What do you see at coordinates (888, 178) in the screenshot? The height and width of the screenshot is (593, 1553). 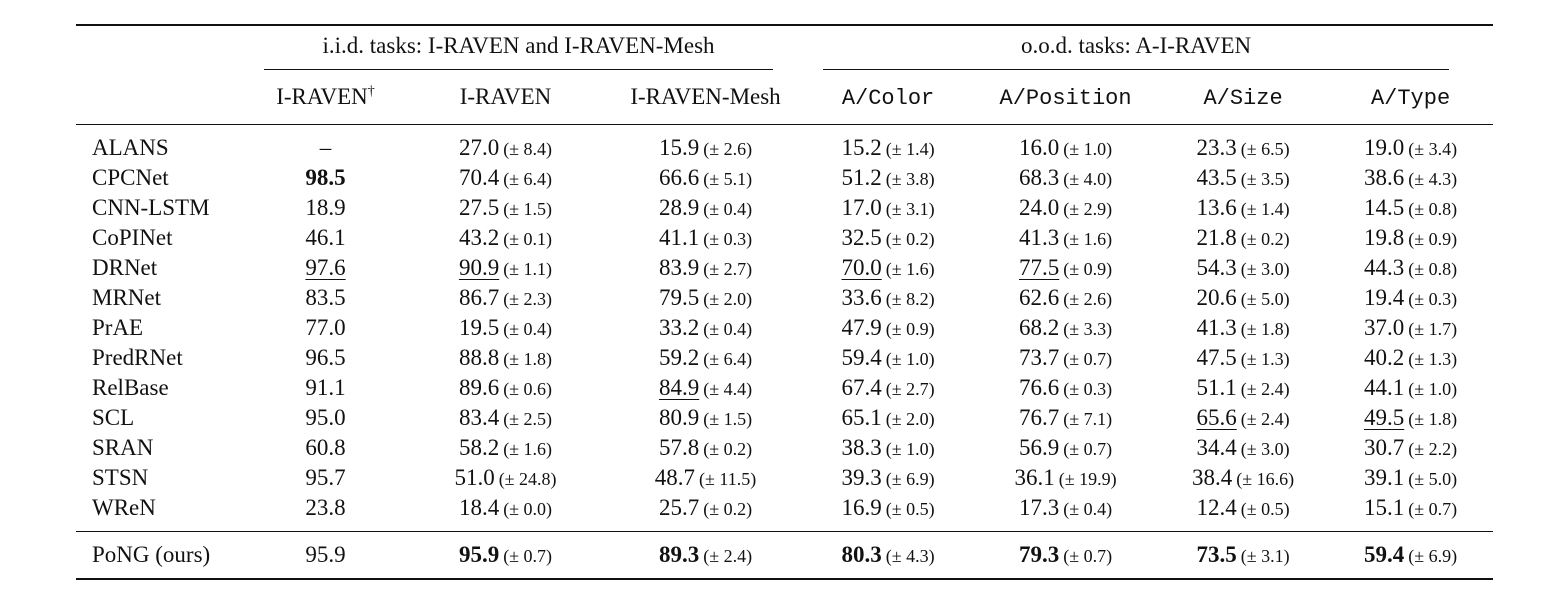 I see `table-cell: 51.2 (± 3.8)` at bounding box center [888, 178].